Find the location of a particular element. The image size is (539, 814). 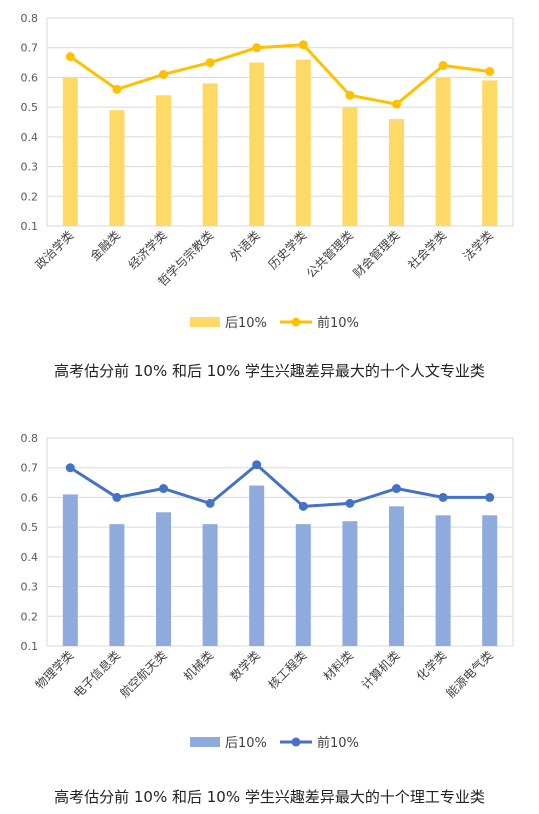

science-chart-caption: 高考估分前 10% 和后 10% 学生兴趣差异最大的十个理工专业类 is located at coordinates (269, 797).